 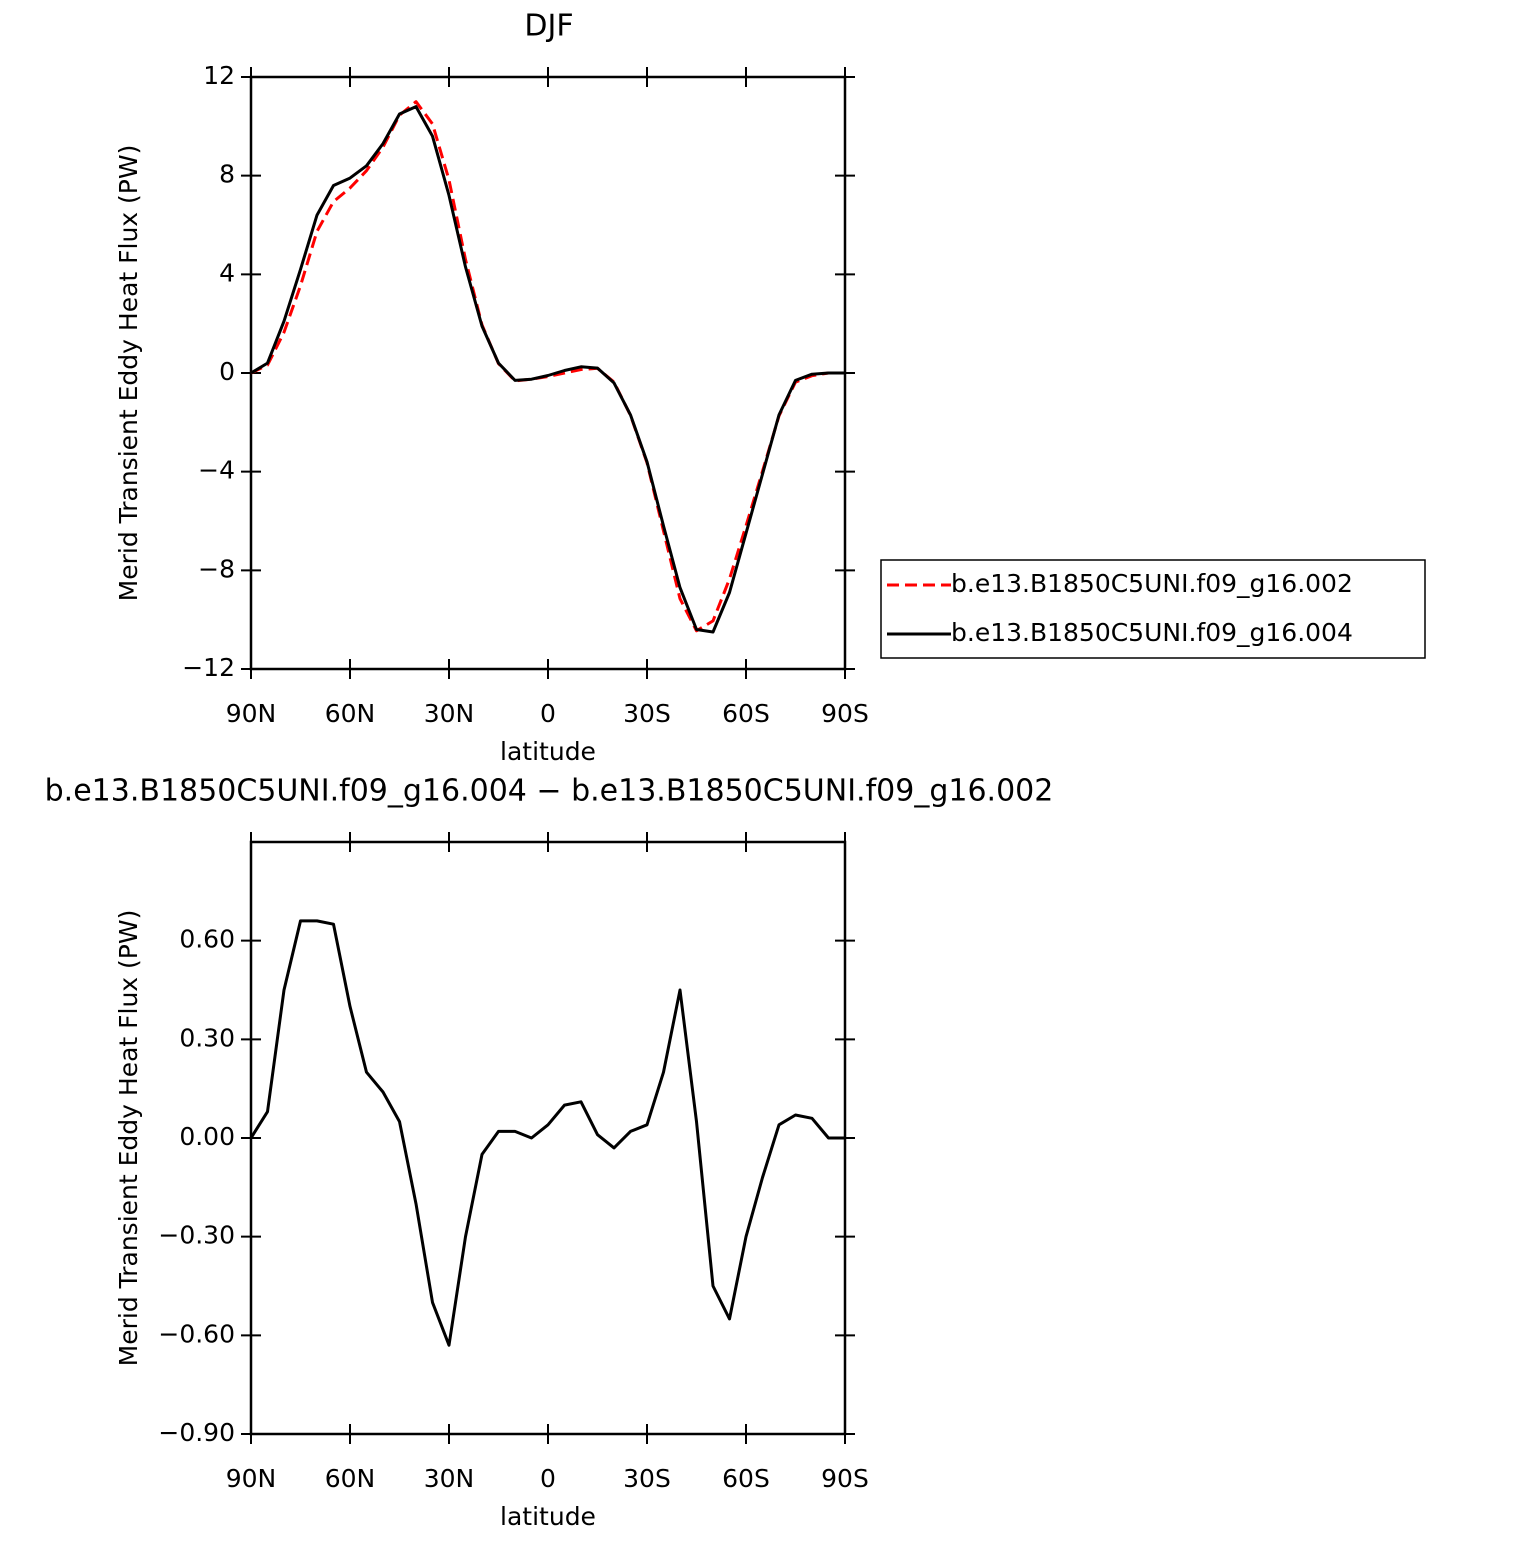 What do you see at coordinates (208, 667) in the screenshot?
I see `y-tick-label: −12` at bounding box center [208, 667].